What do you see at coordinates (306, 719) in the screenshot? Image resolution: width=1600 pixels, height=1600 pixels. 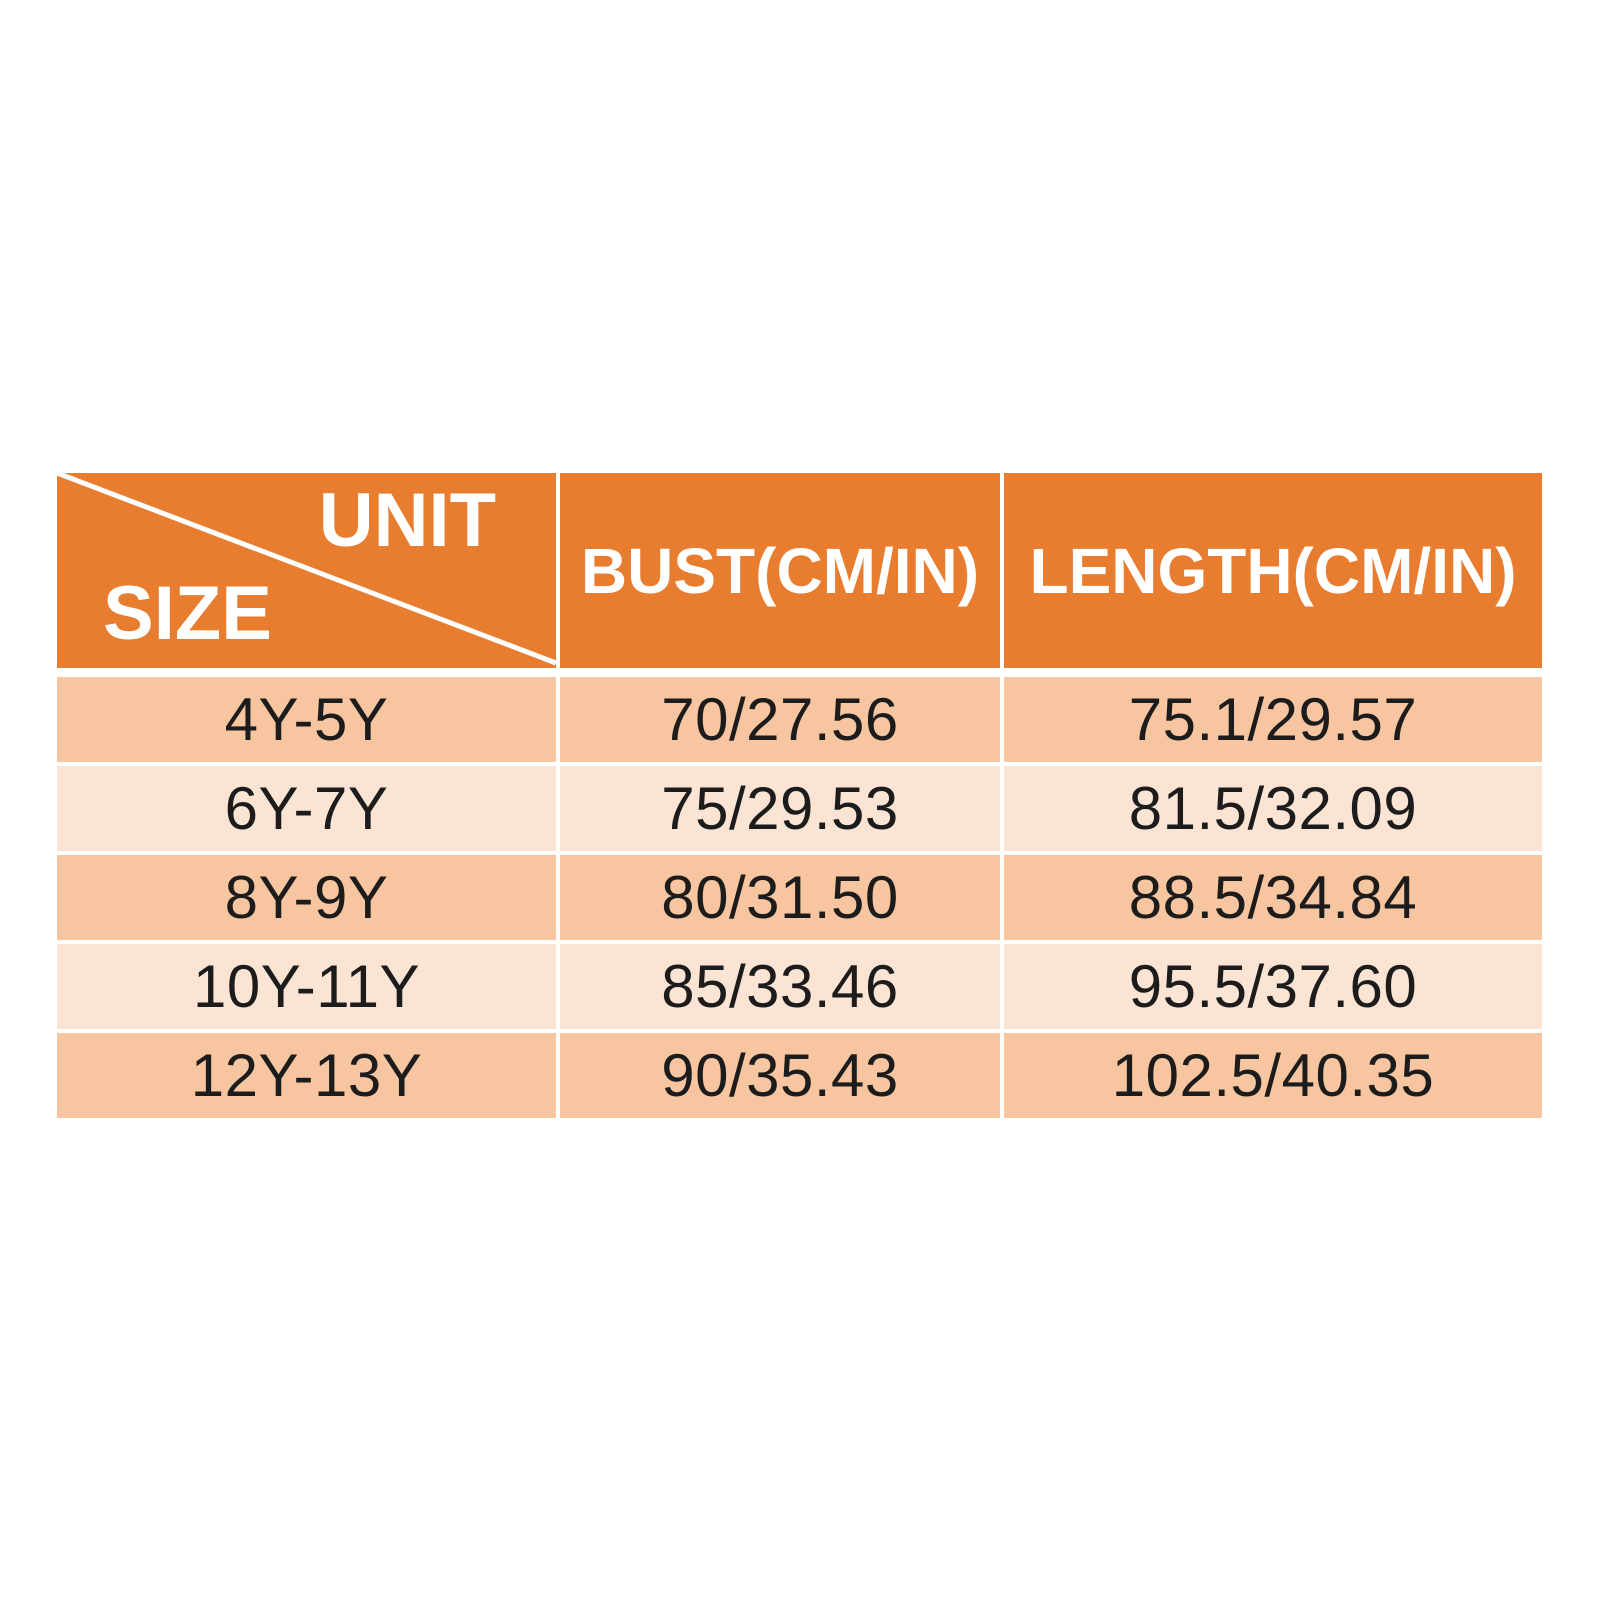 I see `size-cell: 4Y-5Y` at bounding box center [306, 719].